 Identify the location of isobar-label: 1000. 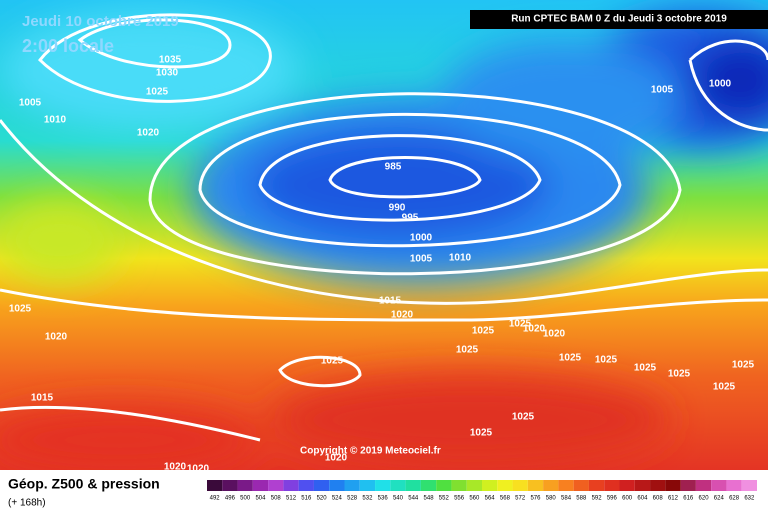
(720, 84).